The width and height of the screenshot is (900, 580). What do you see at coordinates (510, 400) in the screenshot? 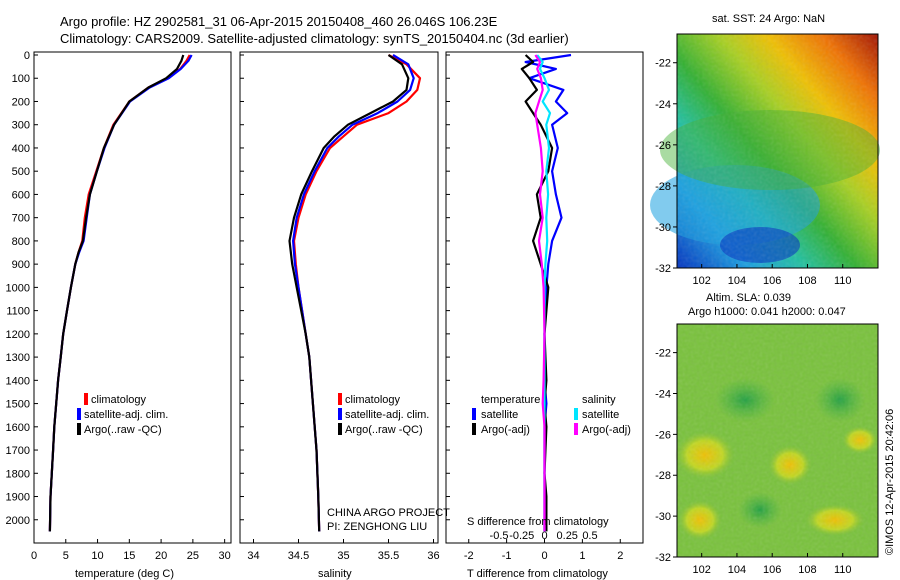
I see `legend-title-temperature: temperature` at bounding box center [510, 400].